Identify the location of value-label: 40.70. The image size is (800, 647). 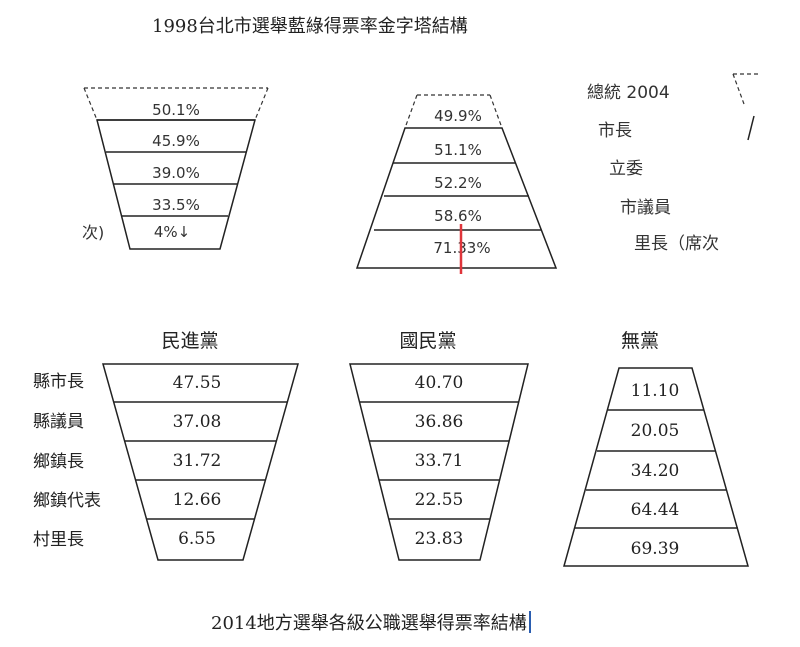
(439, 383).